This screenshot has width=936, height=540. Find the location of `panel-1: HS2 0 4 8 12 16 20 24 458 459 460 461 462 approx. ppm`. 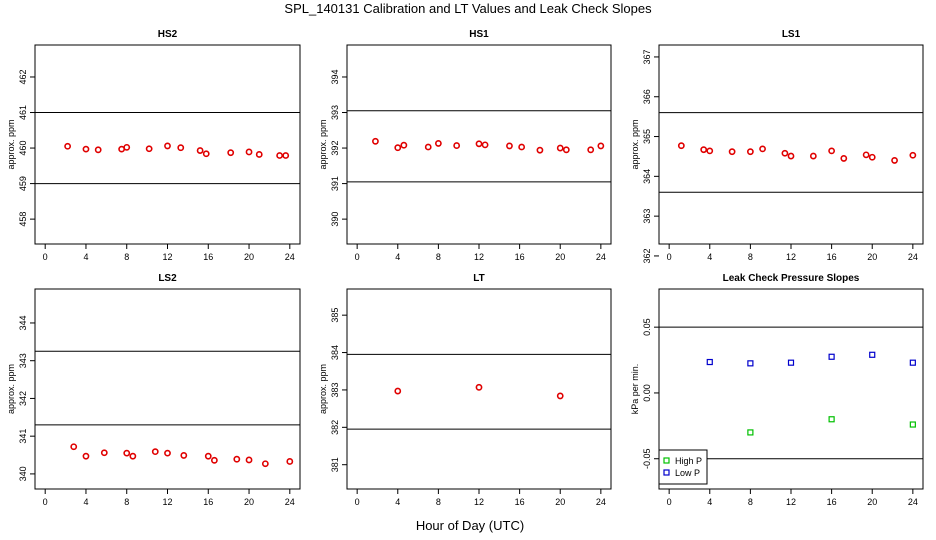

panel-1: HS2 0 4 8 12 16 20 24 458 459 460 461 462 approx. ppm is located at coordinates (153, 145).